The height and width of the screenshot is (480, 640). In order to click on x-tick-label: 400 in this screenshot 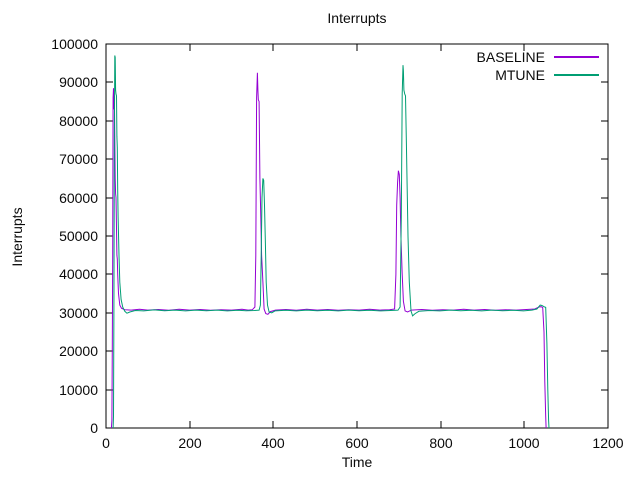, I will do `click(273, 443)`.